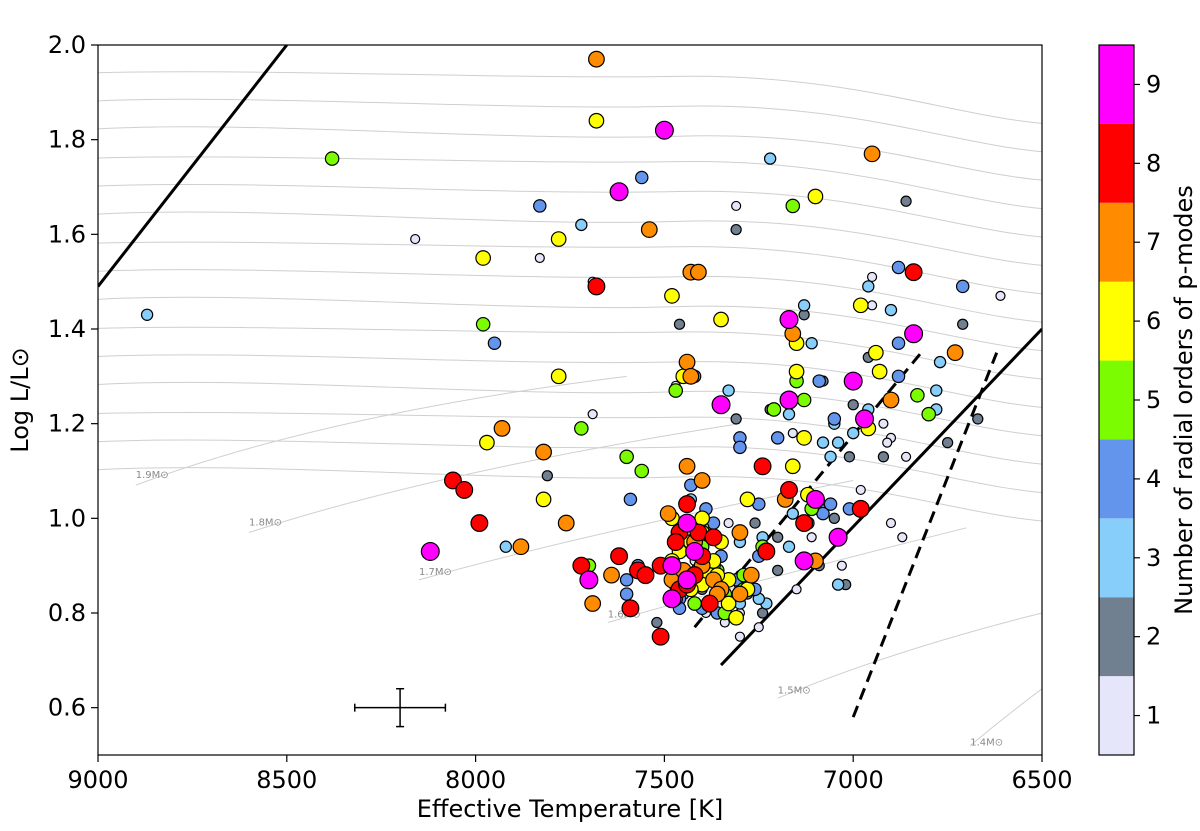 Image resolution: width=1200 pixels, height=831 pixels. Describe the element at coordinates (1041, 780) in the screenshot. I see `x-tick-label: 6500` at that location.